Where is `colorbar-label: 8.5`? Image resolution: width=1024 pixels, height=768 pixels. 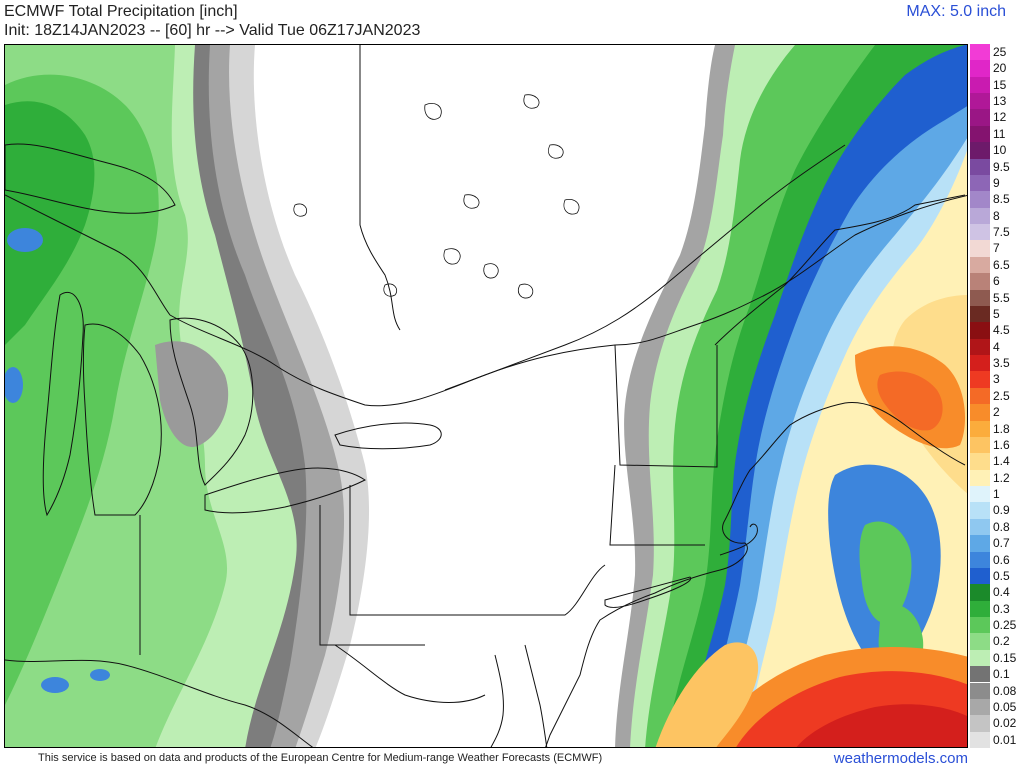 colorbar-label: 8.5 is located at coordinates (1001, 199).